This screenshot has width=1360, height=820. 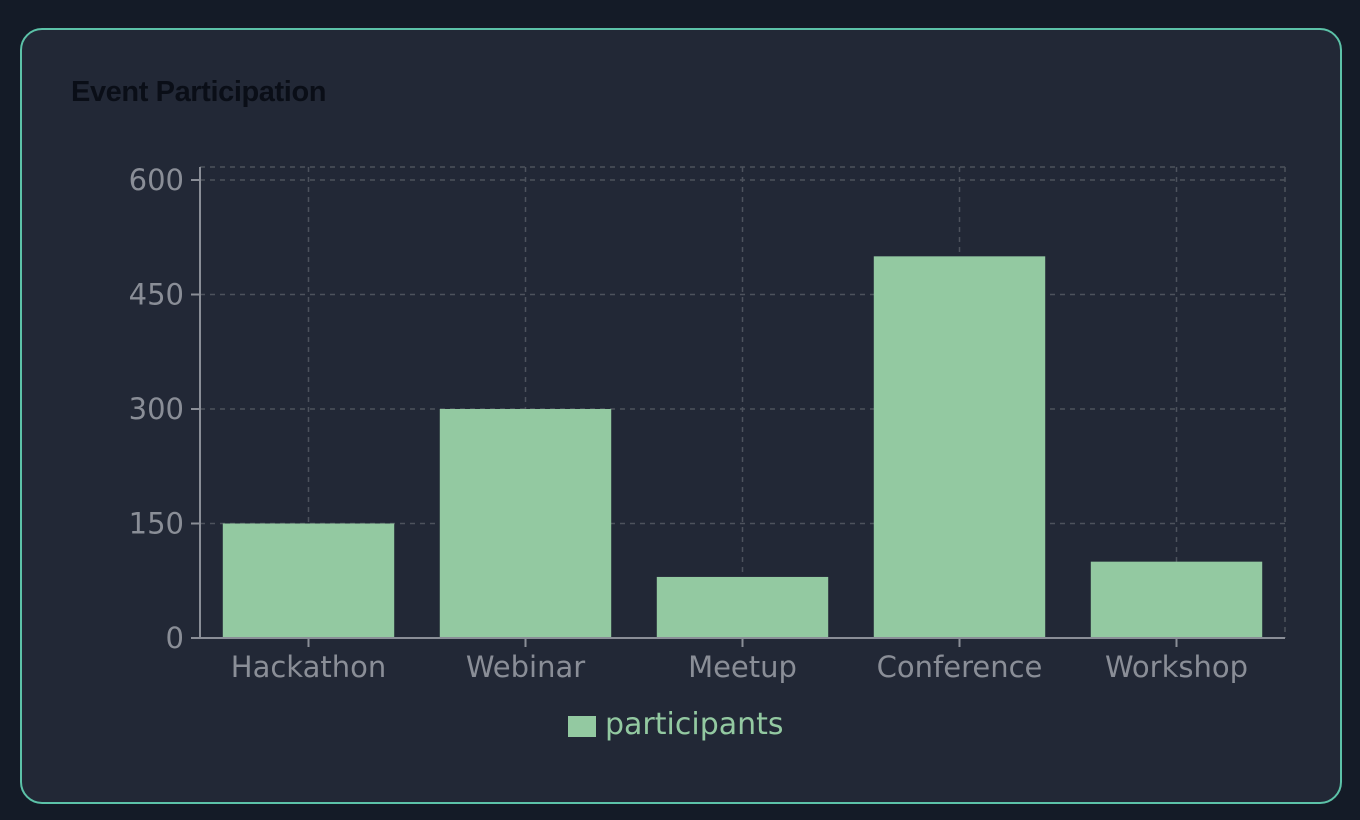 I want to click on legend: participants, so click(x=676, y=724).